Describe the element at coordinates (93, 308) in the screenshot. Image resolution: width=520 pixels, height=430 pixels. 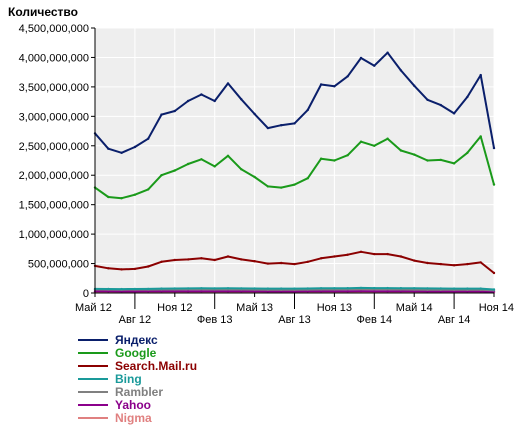
I see `x-tick-label: Май 12` at that location.